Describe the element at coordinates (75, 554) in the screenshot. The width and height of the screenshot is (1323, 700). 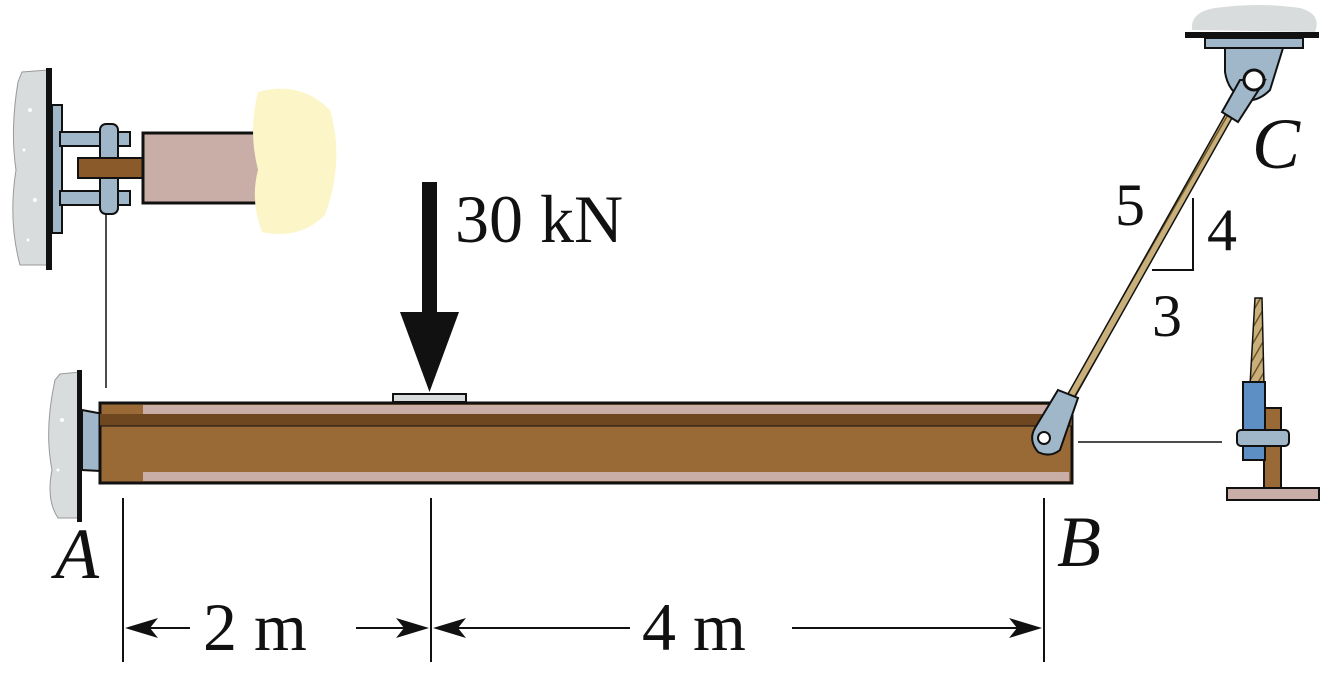
I see `point-a-label: A` at that location.